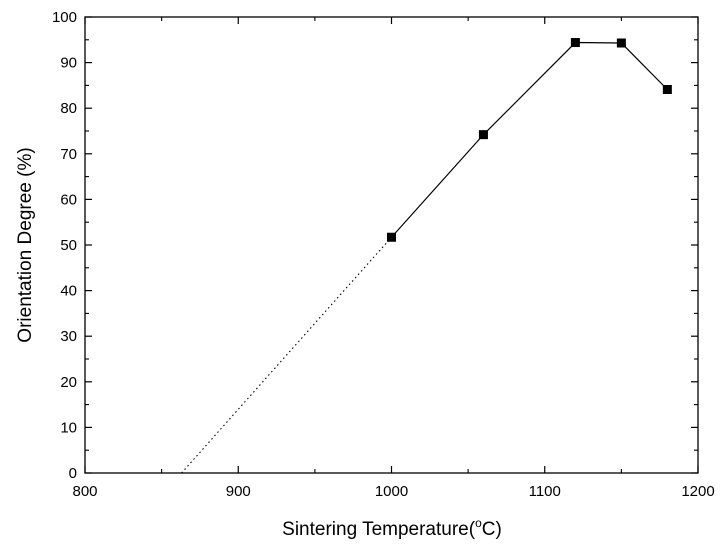  What do you see at coordinates (68, 63) in the screenshot?
I see `y-tick-label: 90` at bounding box center [68, 63].